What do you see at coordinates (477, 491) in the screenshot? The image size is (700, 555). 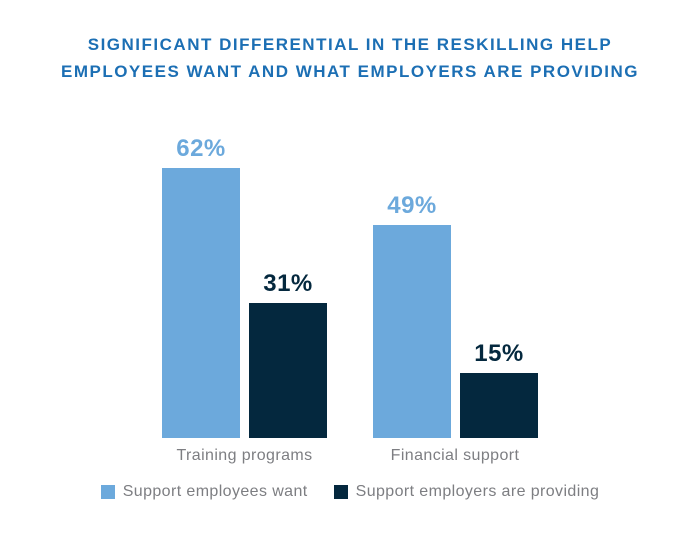 I see `legend-label-employers-providing: Support employers are providing` at bounding box center [477, 491].